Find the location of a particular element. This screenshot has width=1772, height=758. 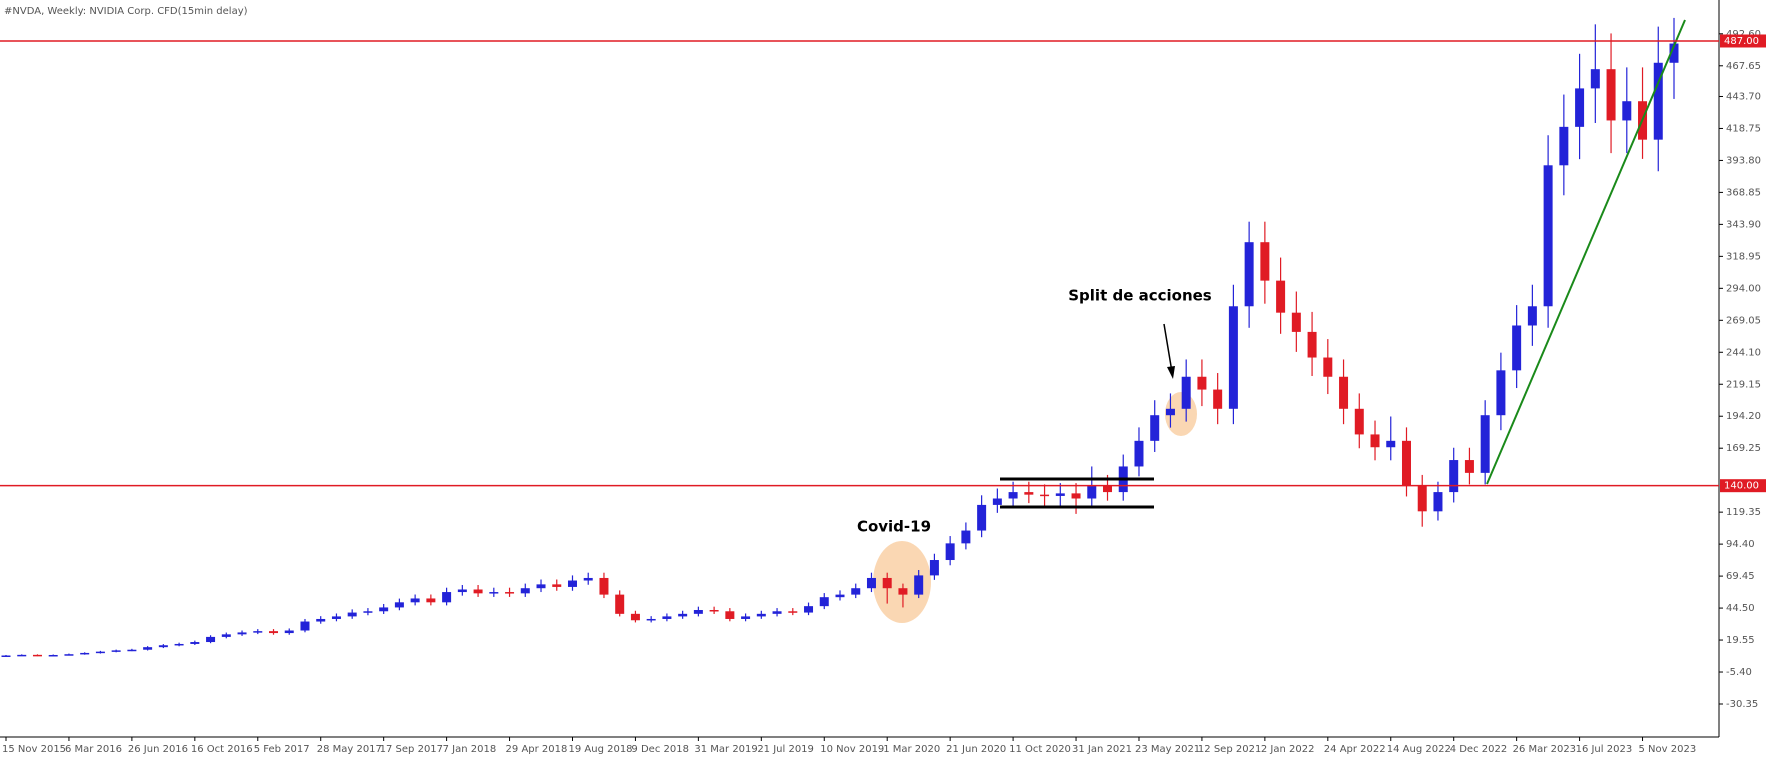

y-tick-label: -30.35 is located at coordinates (1742, 704).